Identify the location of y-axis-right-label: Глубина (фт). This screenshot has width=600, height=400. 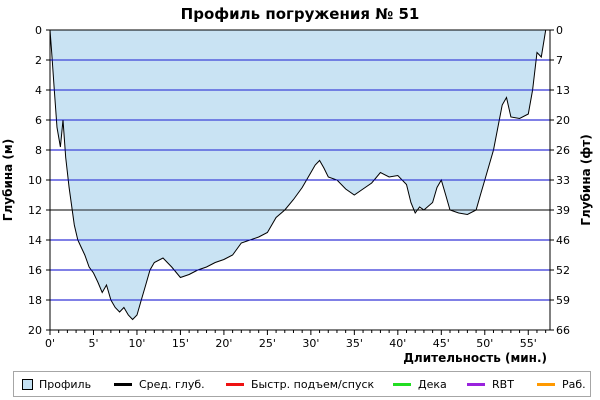
(586, 179).